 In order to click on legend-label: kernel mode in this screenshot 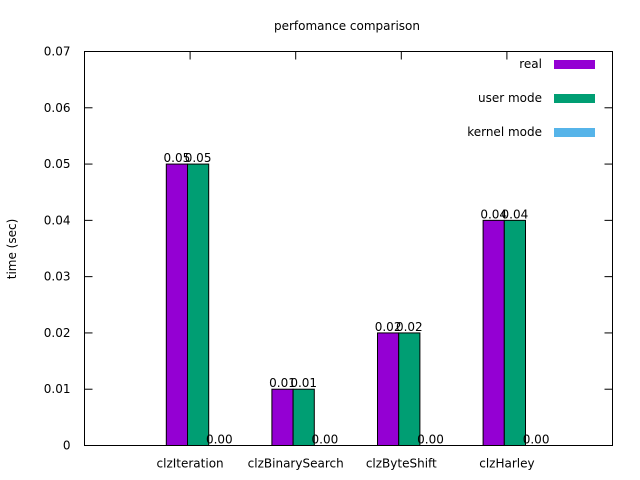, I will do `click(504, 132)`.